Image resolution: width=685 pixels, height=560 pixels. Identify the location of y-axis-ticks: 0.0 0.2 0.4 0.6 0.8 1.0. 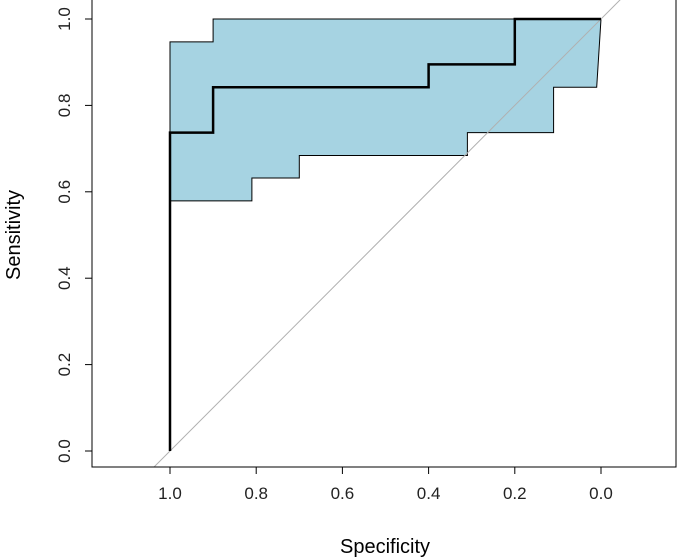
(73, 235).